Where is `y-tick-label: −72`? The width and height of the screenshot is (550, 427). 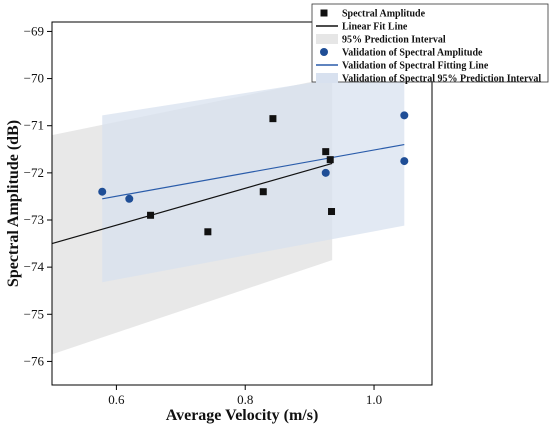 y-tick-label: −72 is located at coordinates (34, 172).